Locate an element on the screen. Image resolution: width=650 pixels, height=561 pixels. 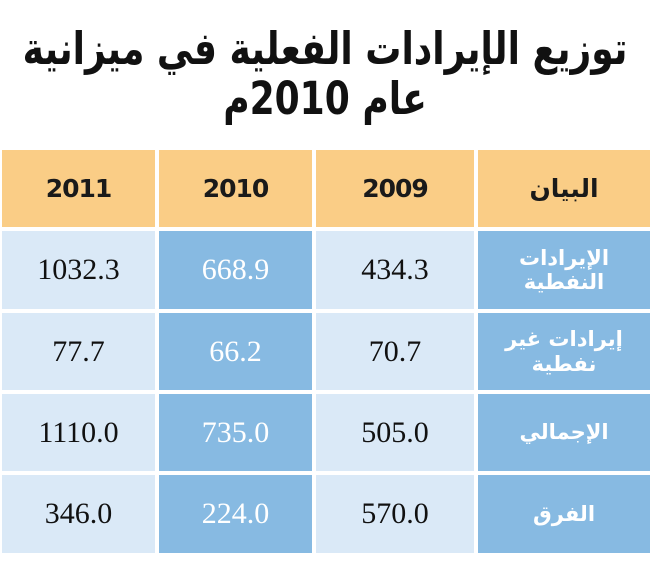
header-cell-2011: 2011 is located at coordinates (78, 188).